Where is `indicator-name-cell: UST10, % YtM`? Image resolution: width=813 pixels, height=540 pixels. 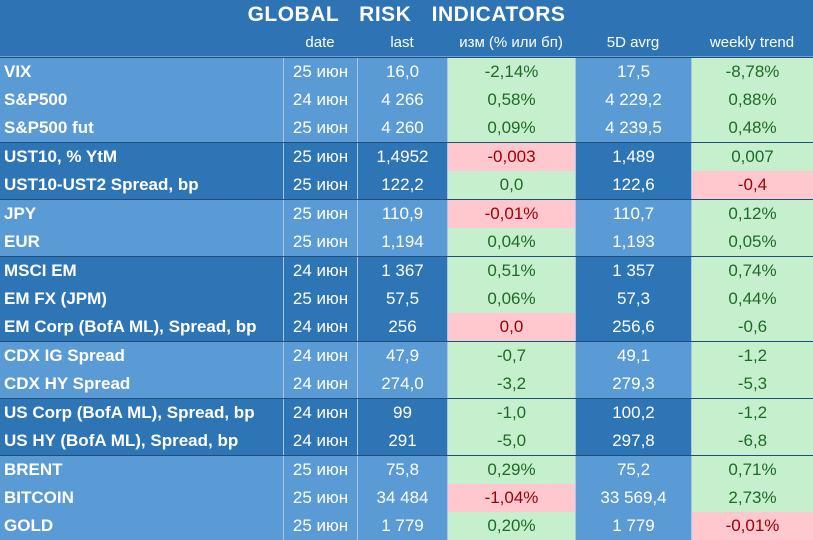 indicator-name-cell: UST10, % YtM is located at coordinates (141, 157).